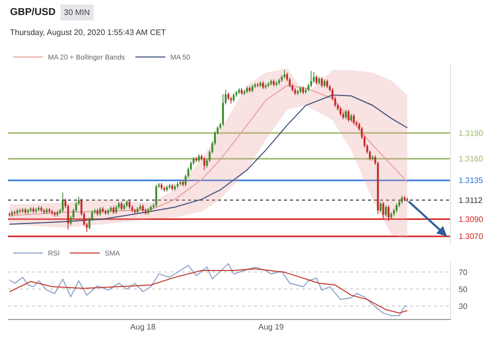  I want to click on x-tick-label: Aug 18, so click(143, 327).